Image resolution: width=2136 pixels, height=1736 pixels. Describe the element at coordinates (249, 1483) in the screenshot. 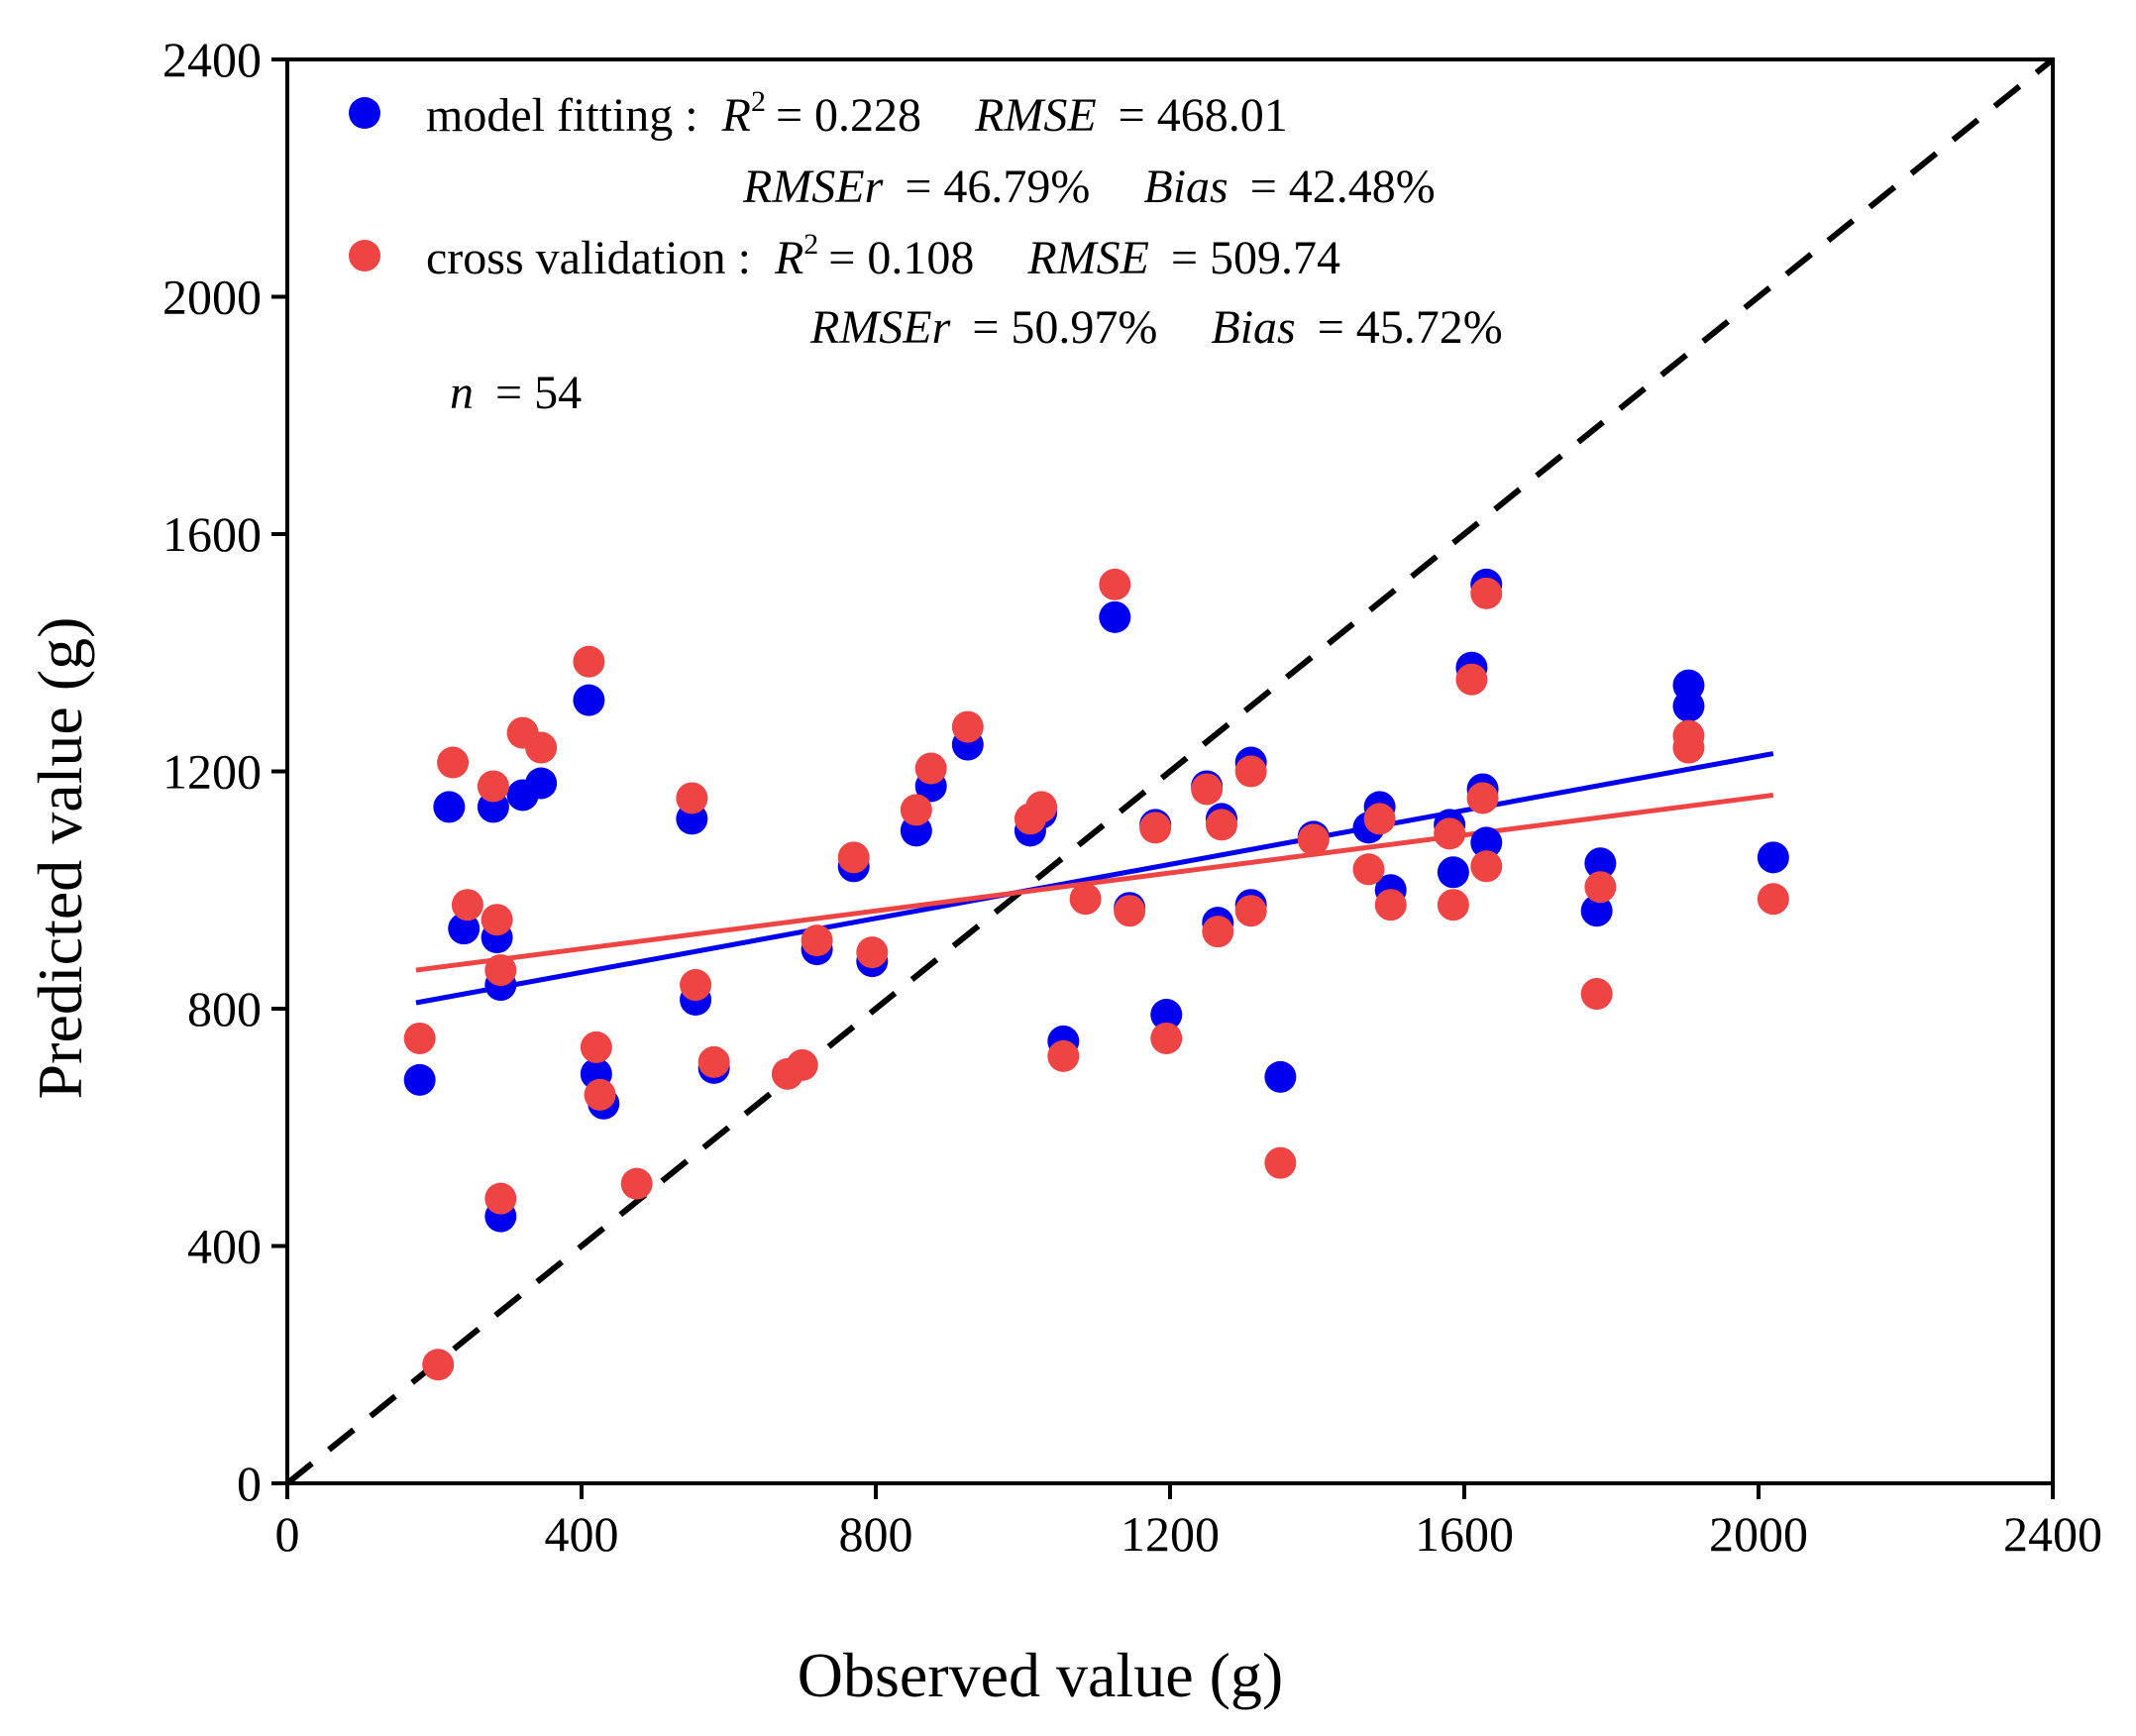

I see `y-tick-label: 0` at that location.